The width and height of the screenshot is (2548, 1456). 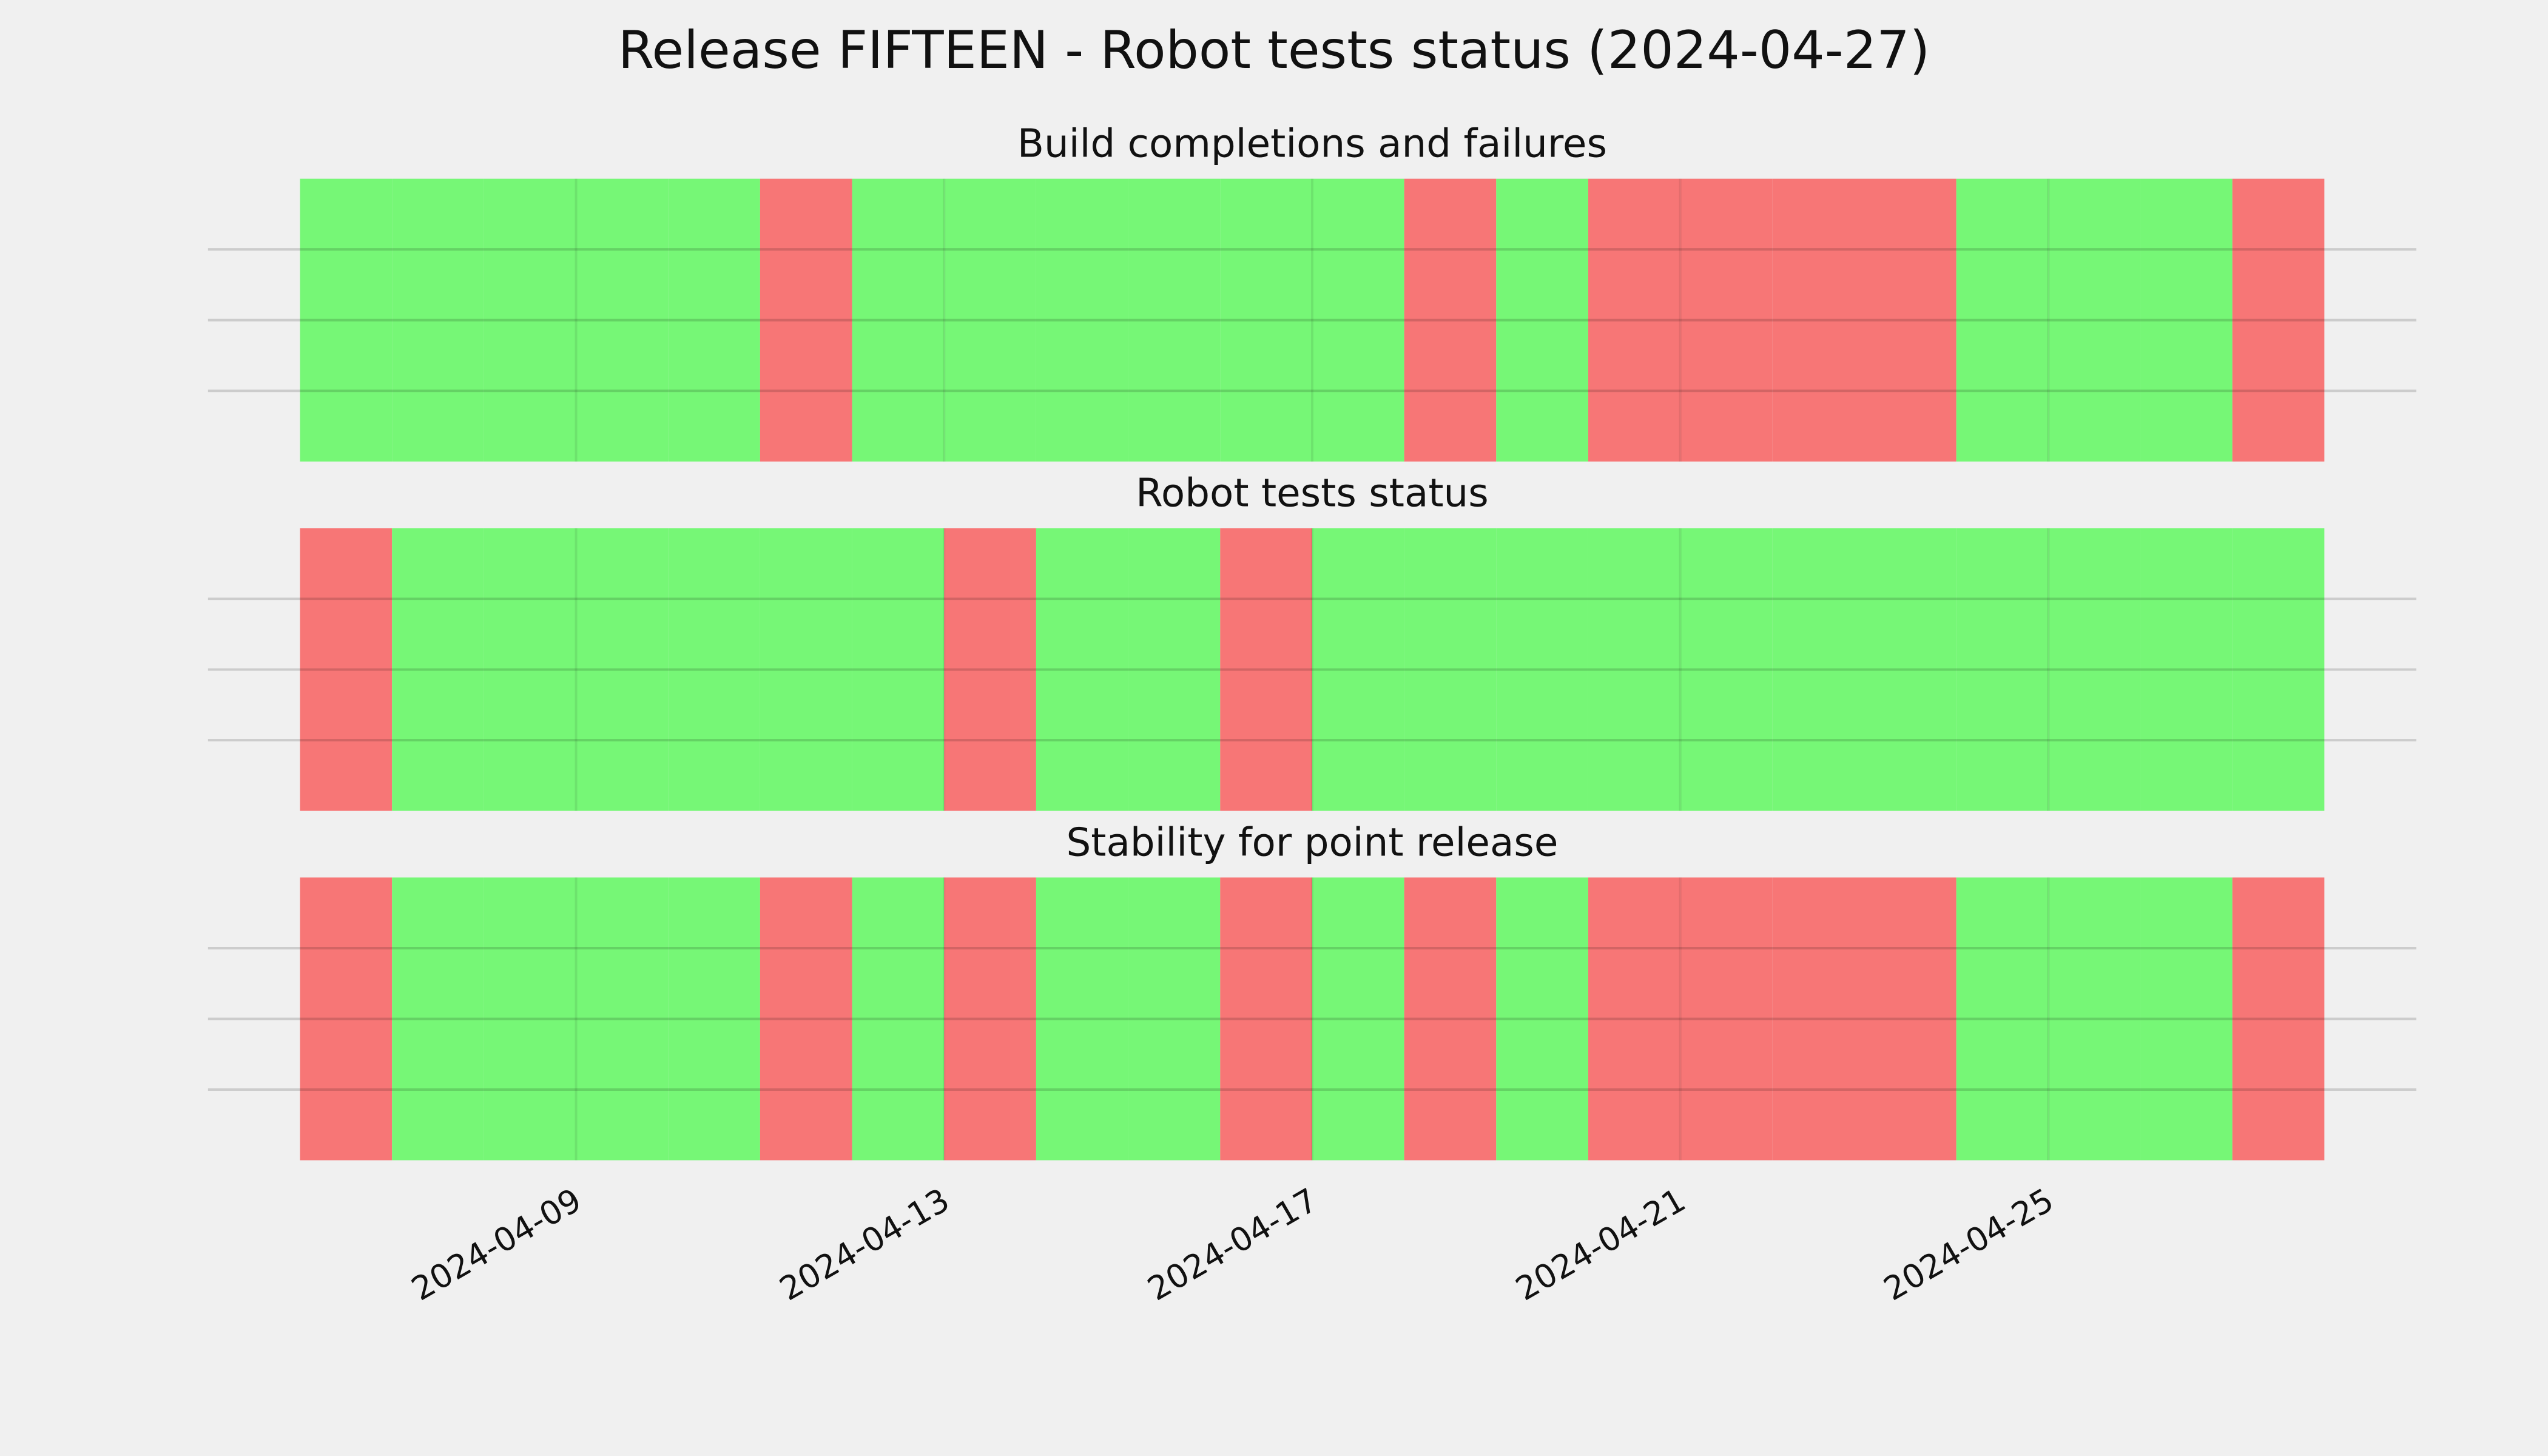 I want to click on panel-title: Build completions and failures, so click(x=1312, y=144).